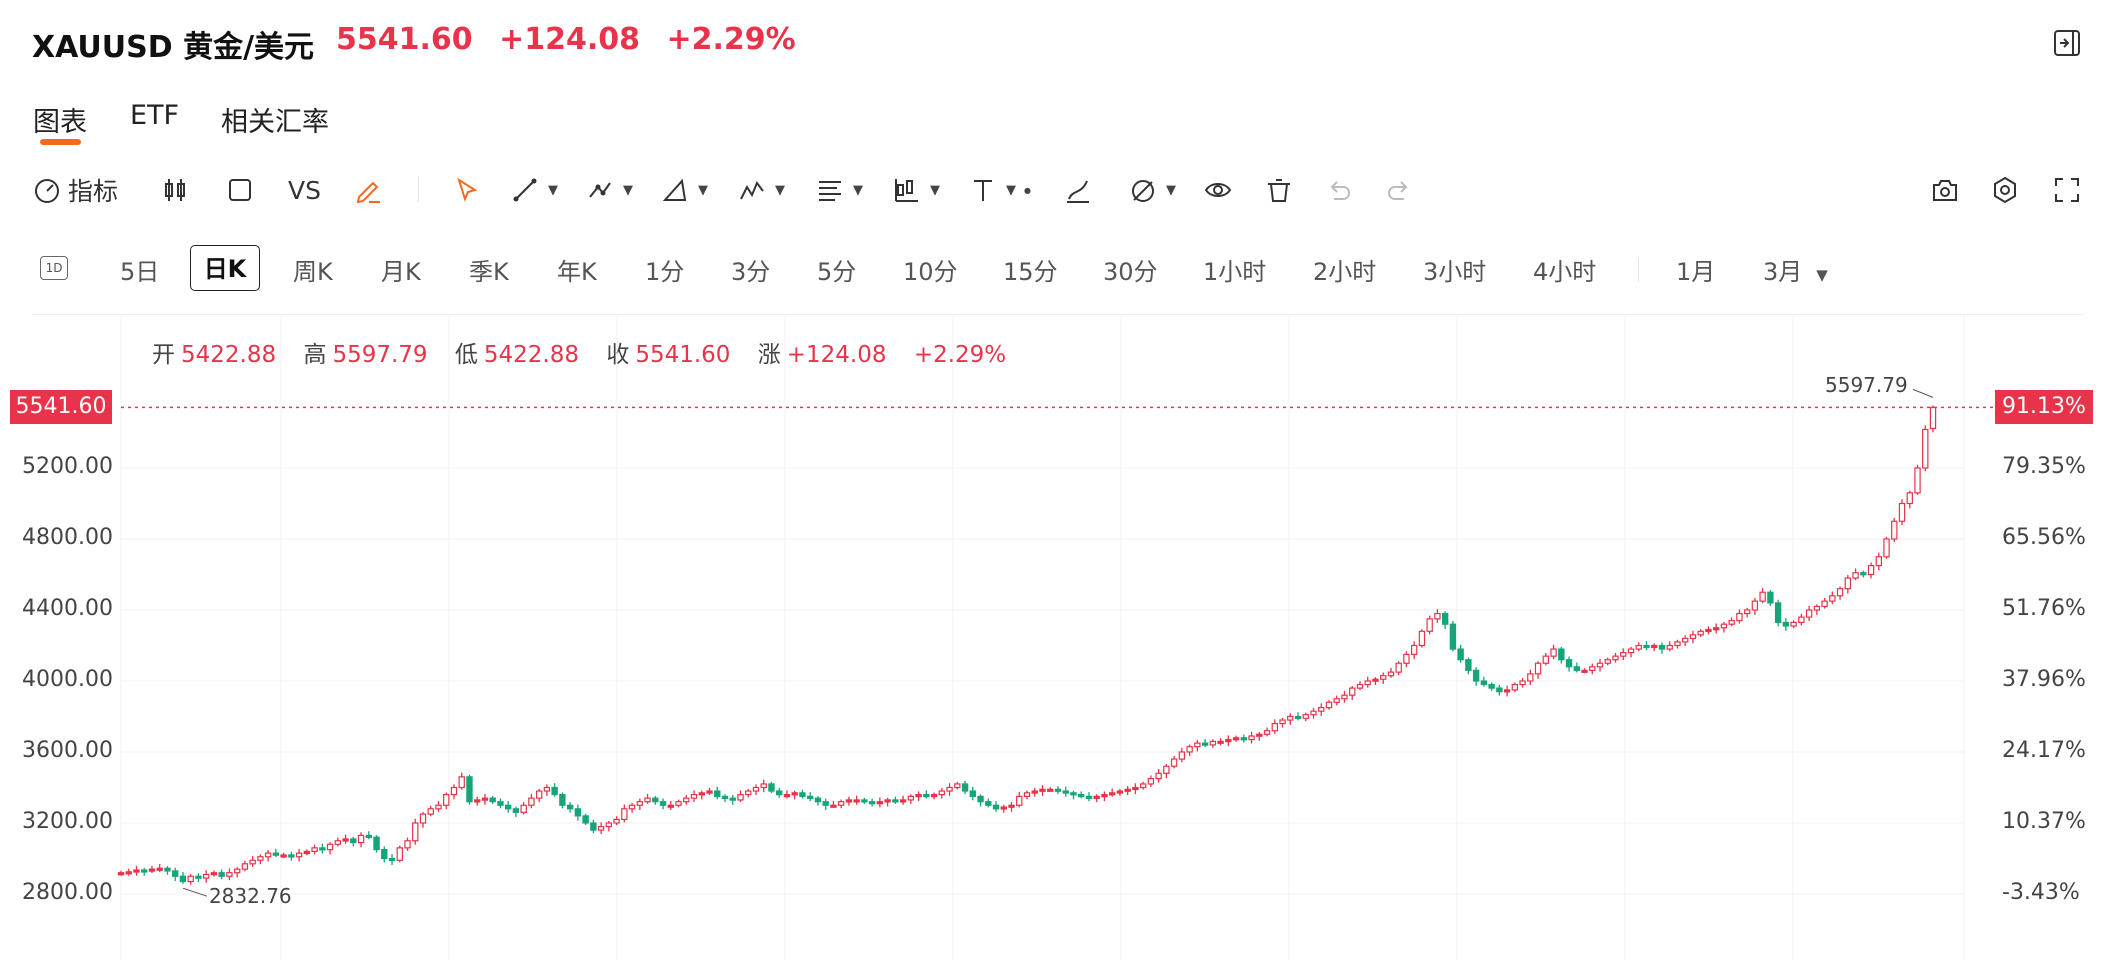 Image resolution: width=2110 pixels, height=960 pixels. I want to click on fullscreen-icon, so click(2067, 190).